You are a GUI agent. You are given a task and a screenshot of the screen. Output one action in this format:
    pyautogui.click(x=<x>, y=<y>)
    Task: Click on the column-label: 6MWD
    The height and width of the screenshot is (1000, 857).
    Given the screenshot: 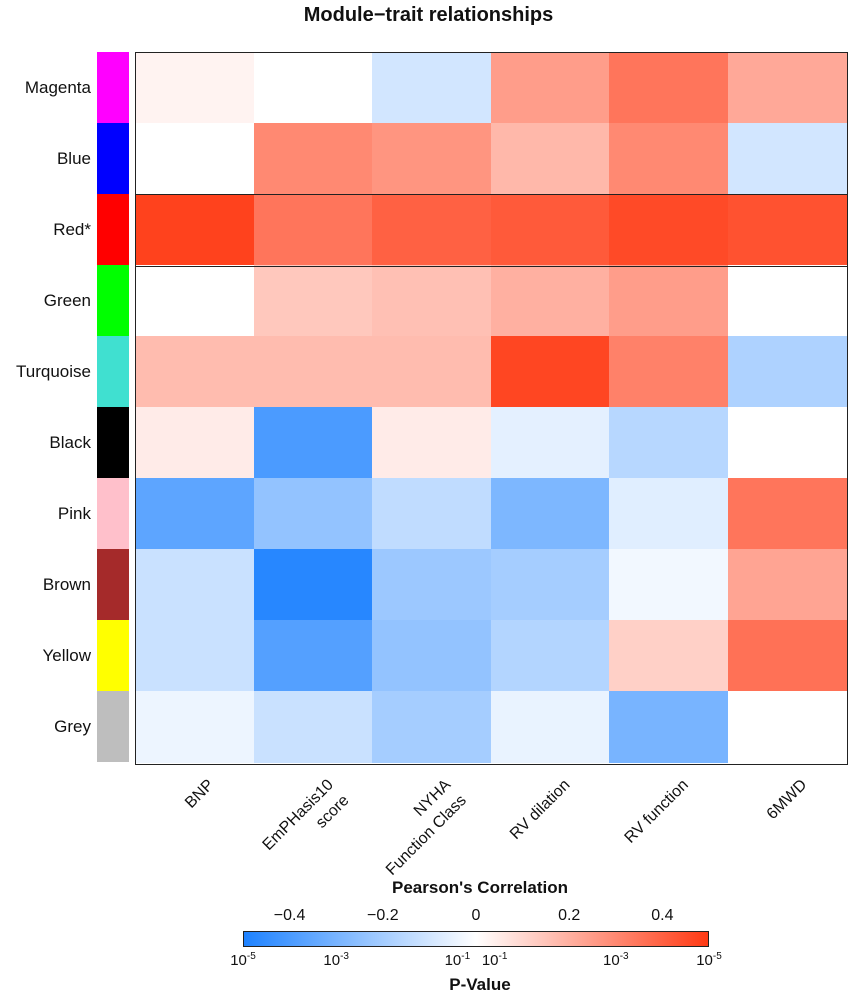 What is the action you would take?
    pyautogui.click(x=787, y=800)
    